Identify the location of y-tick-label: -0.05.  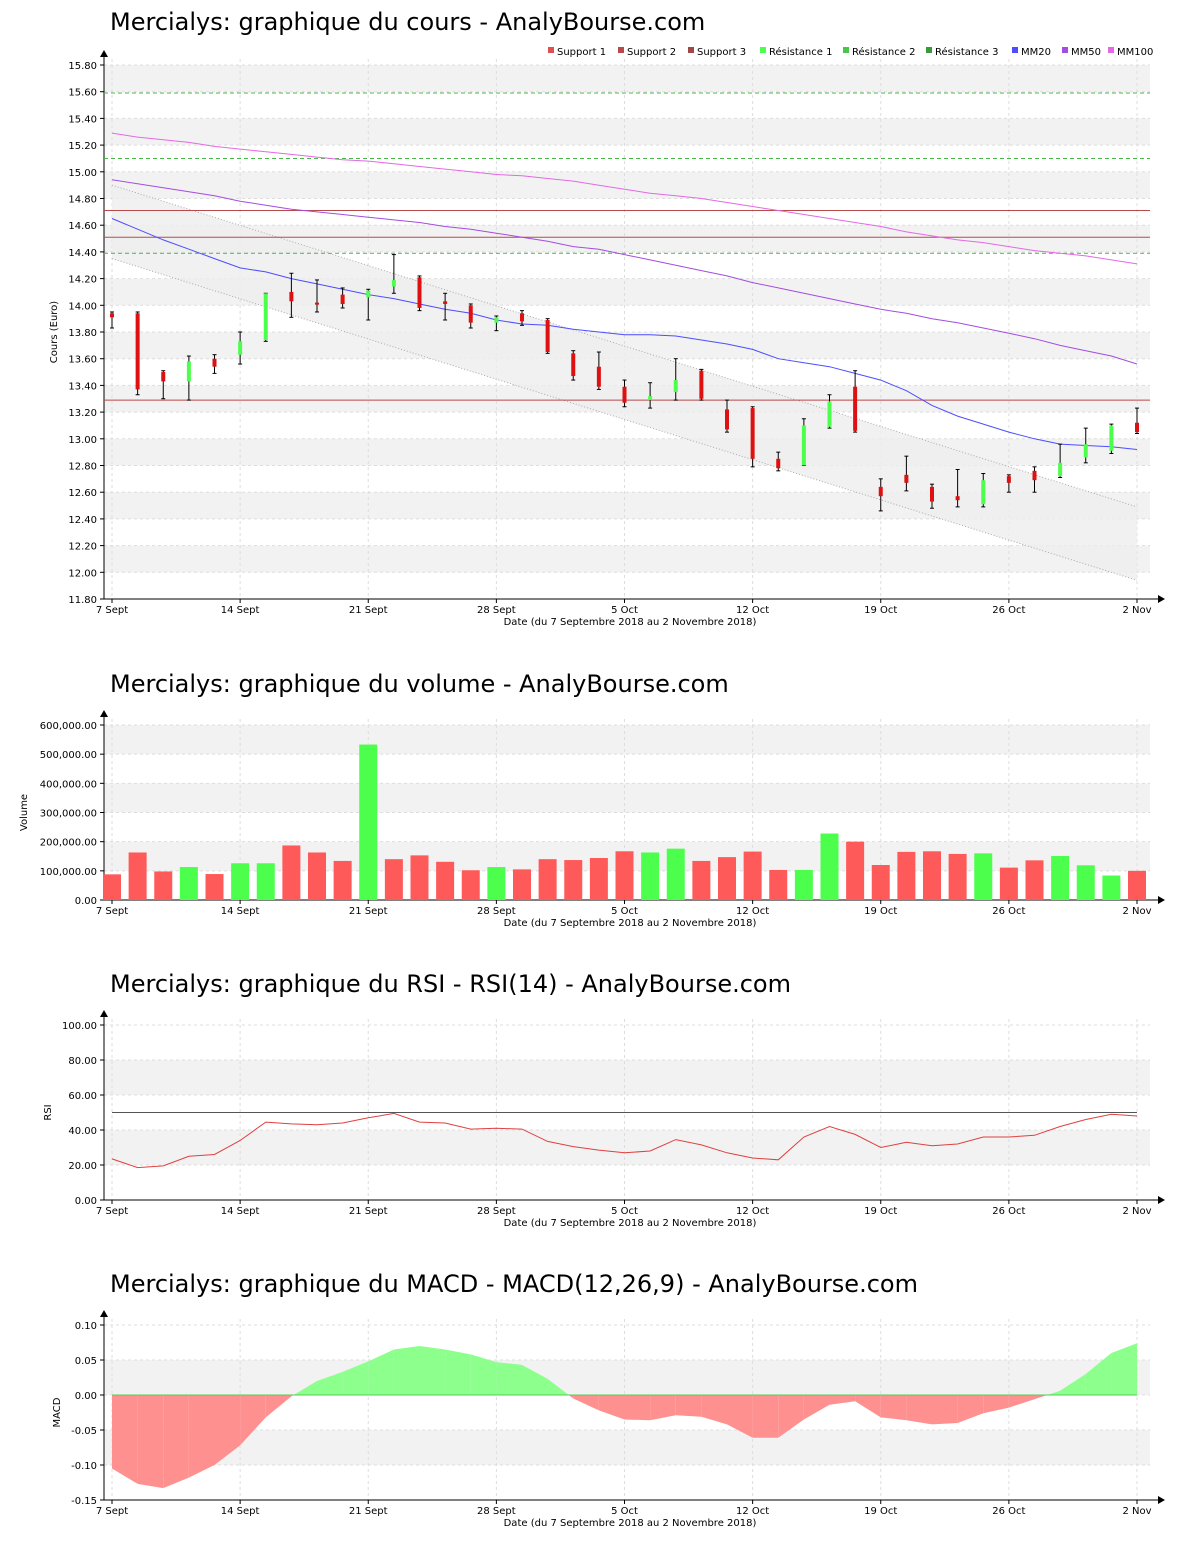
(84, 1431).